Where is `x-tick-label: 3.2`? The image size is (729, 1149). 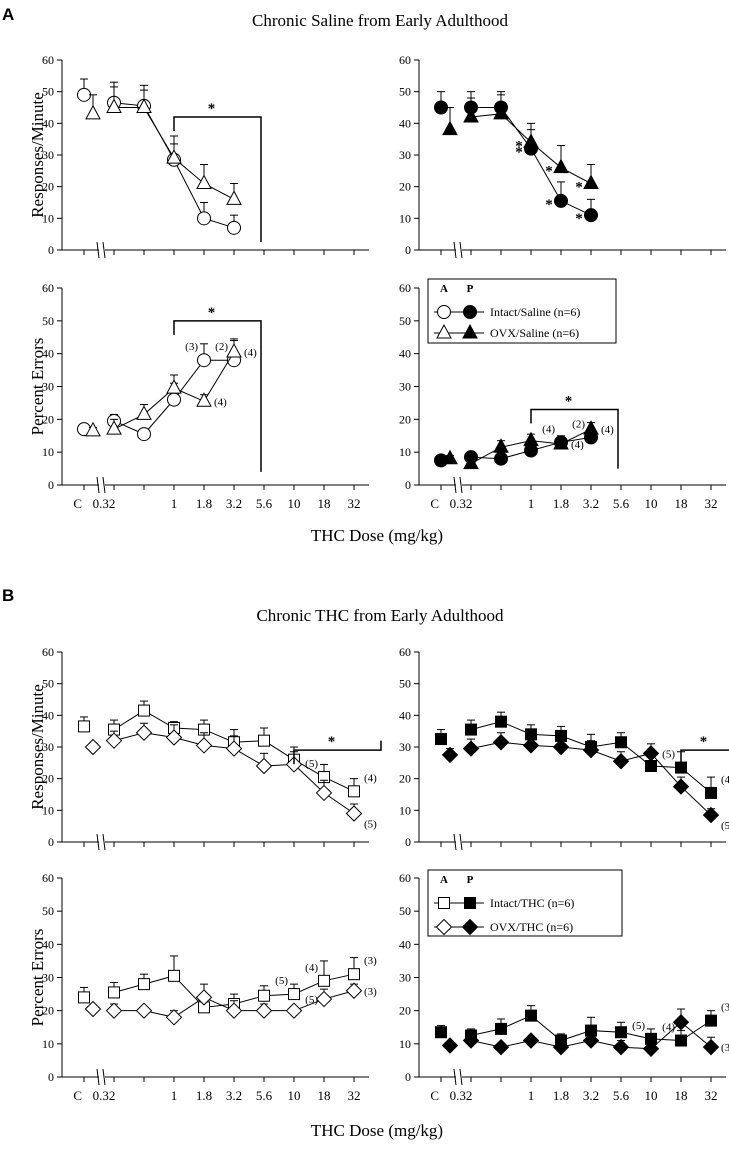
x-tick-label: 3.2 is located at coordinates (591, 503).